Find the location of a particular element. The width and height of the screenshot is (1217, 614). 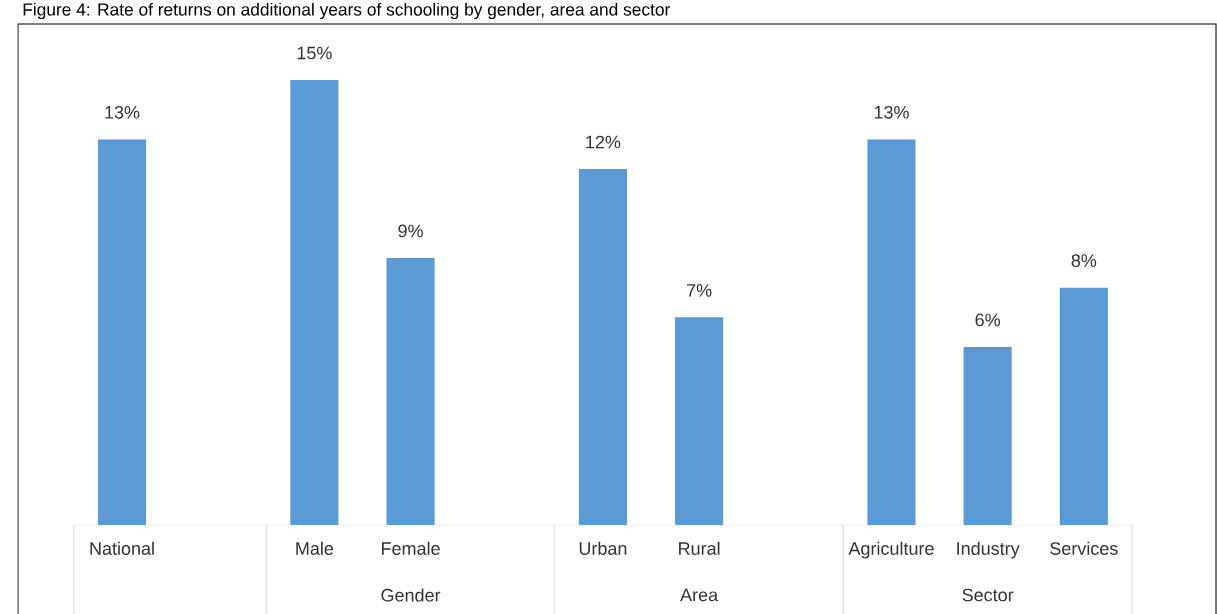

data-label: 15% is located at coordinates (314, 53).